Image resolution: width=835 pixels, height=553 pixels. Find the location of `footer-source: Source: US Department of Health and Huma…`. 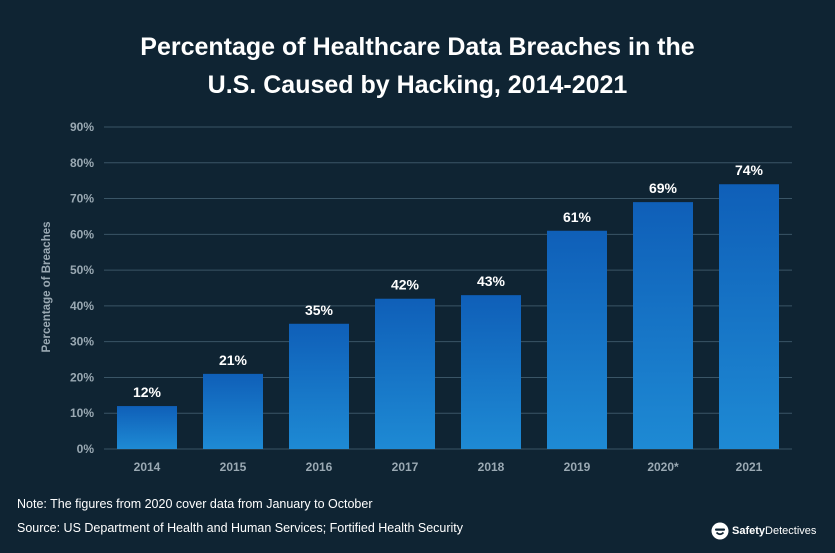

footer-source: Source: US Department of Health and Huma… is located at coordinates (240, 528).